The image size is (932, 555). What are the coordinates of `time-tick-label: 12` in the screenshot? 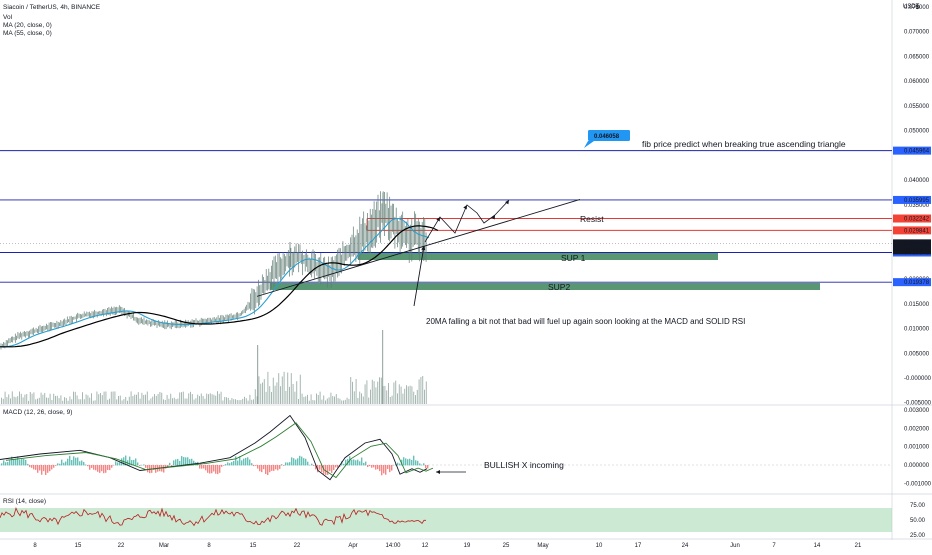 It's located at (425, 546).